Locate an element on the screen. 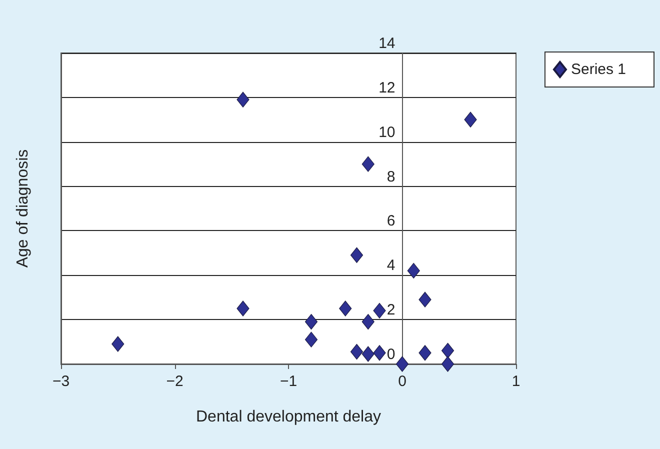 The height and width of the screenshot is (449, 660). y-tick-label: 0 is located at coordinates (391, 354).